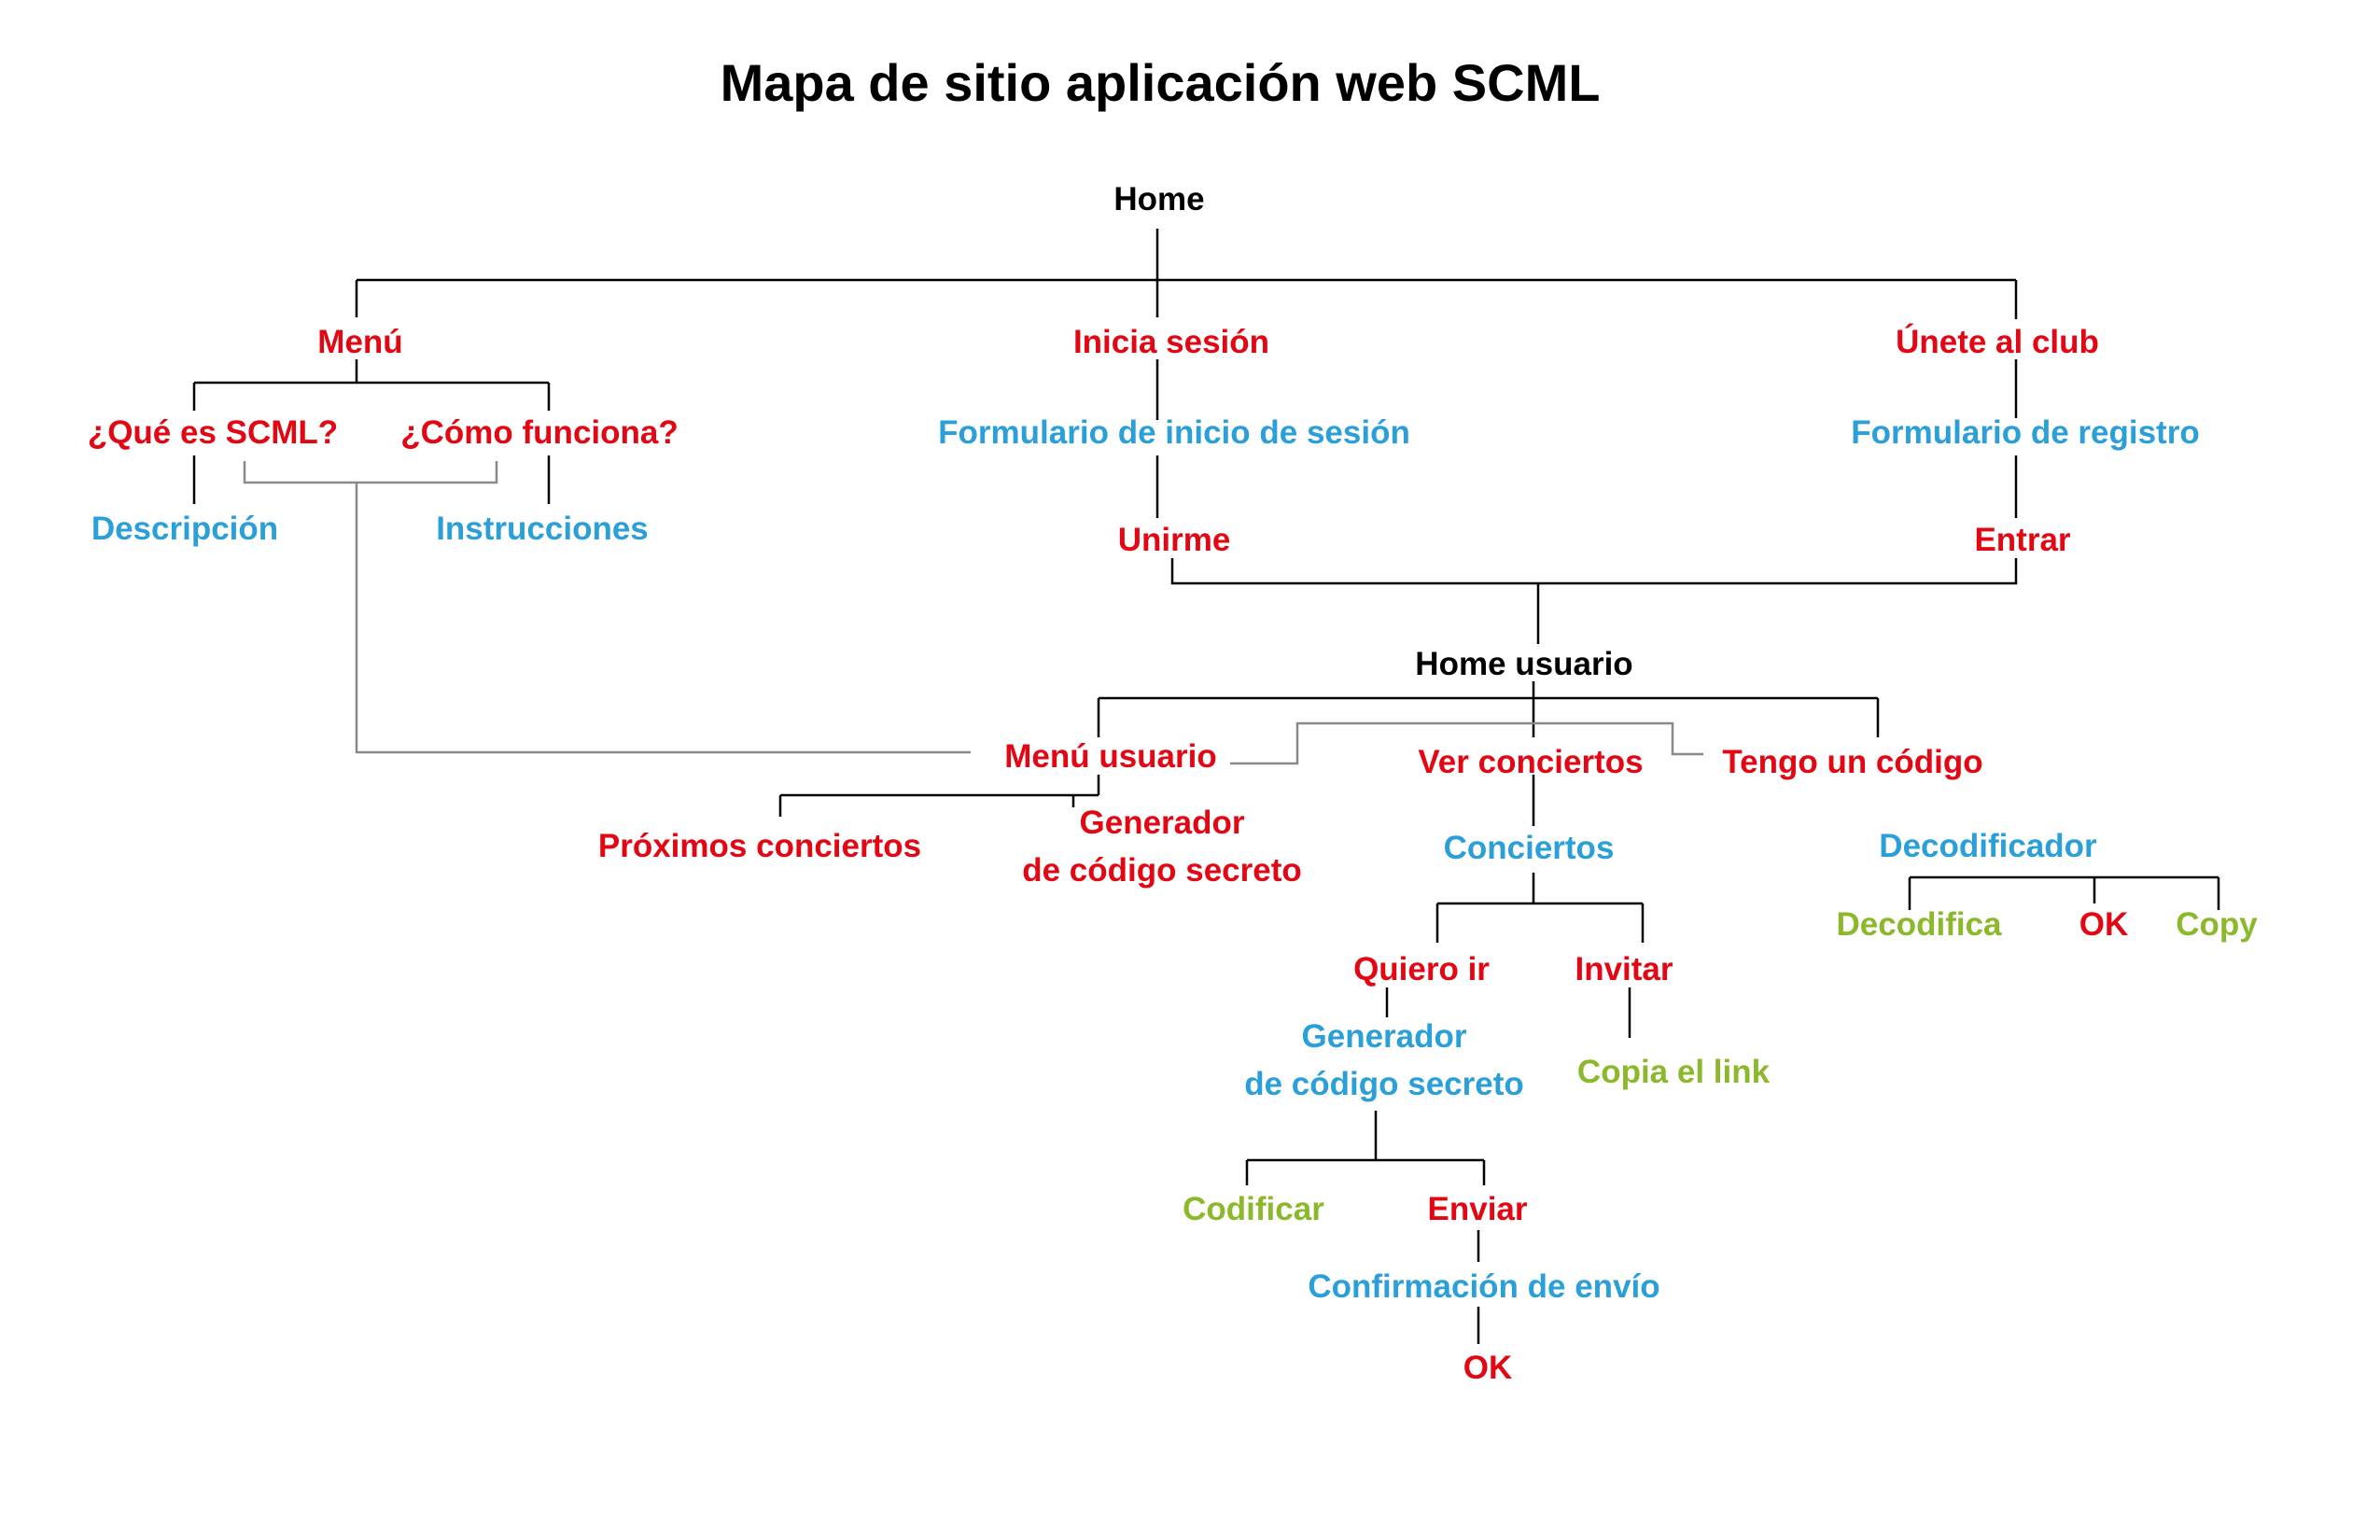 The height and width of the screenshot is (1540, 2380). What do you see at coordinates (1594, 601) in the screenshot?
I see `connector-merge` at bounding box center [1594, 601].